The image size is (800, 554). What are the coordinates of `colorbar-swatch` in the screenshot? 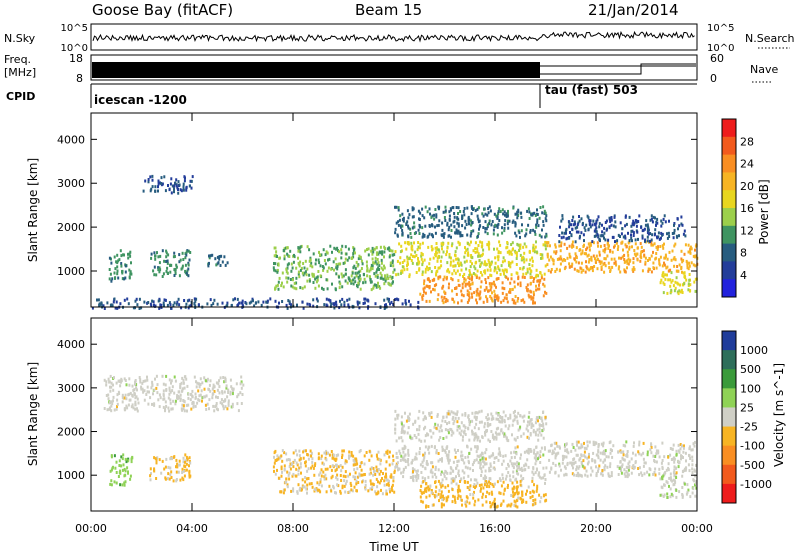 It's located at (729, 436).